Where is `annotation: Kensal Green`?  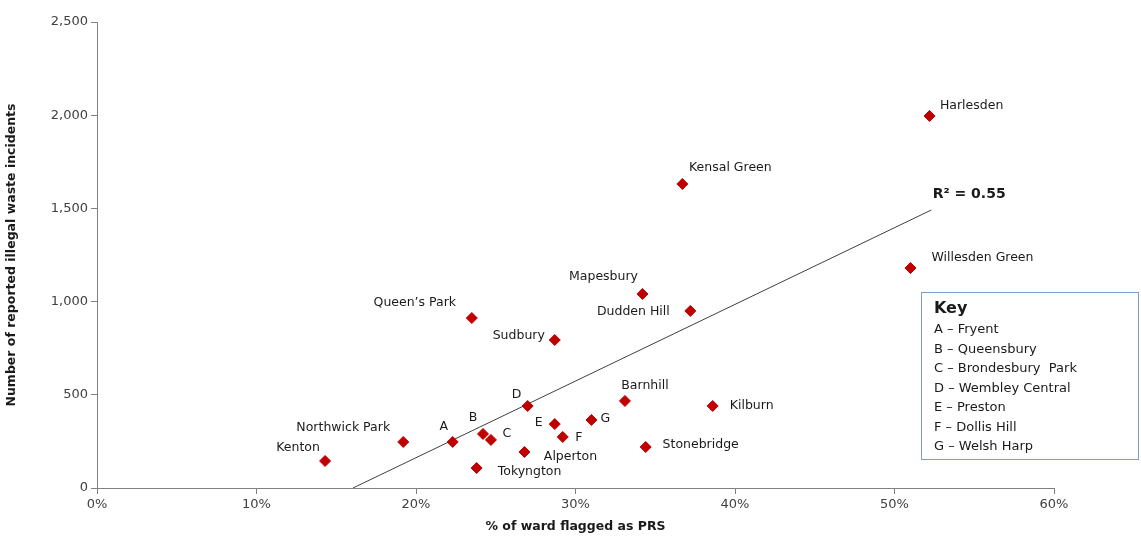
annotation: Kensal Green is located at coordinates (730, 167).